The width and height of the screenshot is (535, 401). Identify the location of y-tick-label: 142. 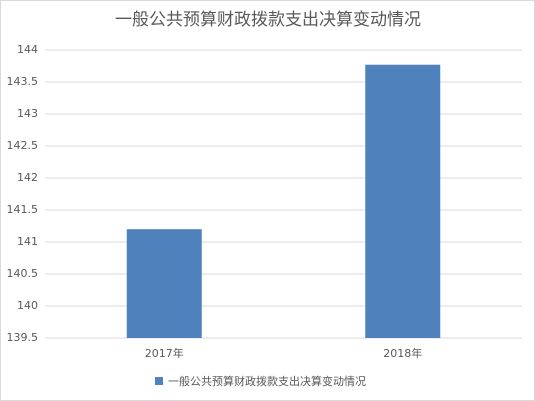
(27, 177).